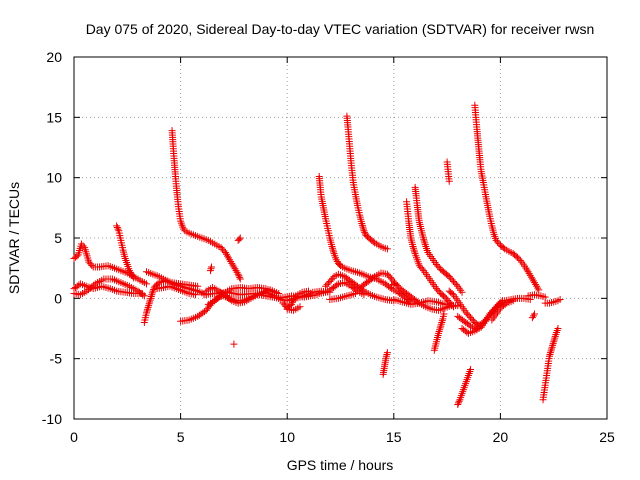 Image resolution: width=640 pixels, height=480 pixels. What do you see at coordinates (287, 437) in the screenshot?
I see `x-tick-label: 10` at bounding box center [287, 437].